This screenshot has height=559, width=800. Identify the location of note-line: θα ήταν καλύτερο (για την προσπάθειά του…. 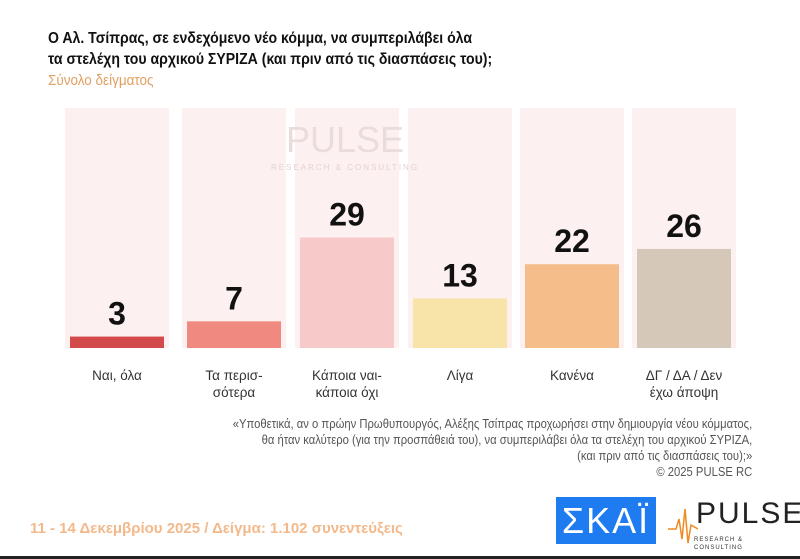
(506, 440).